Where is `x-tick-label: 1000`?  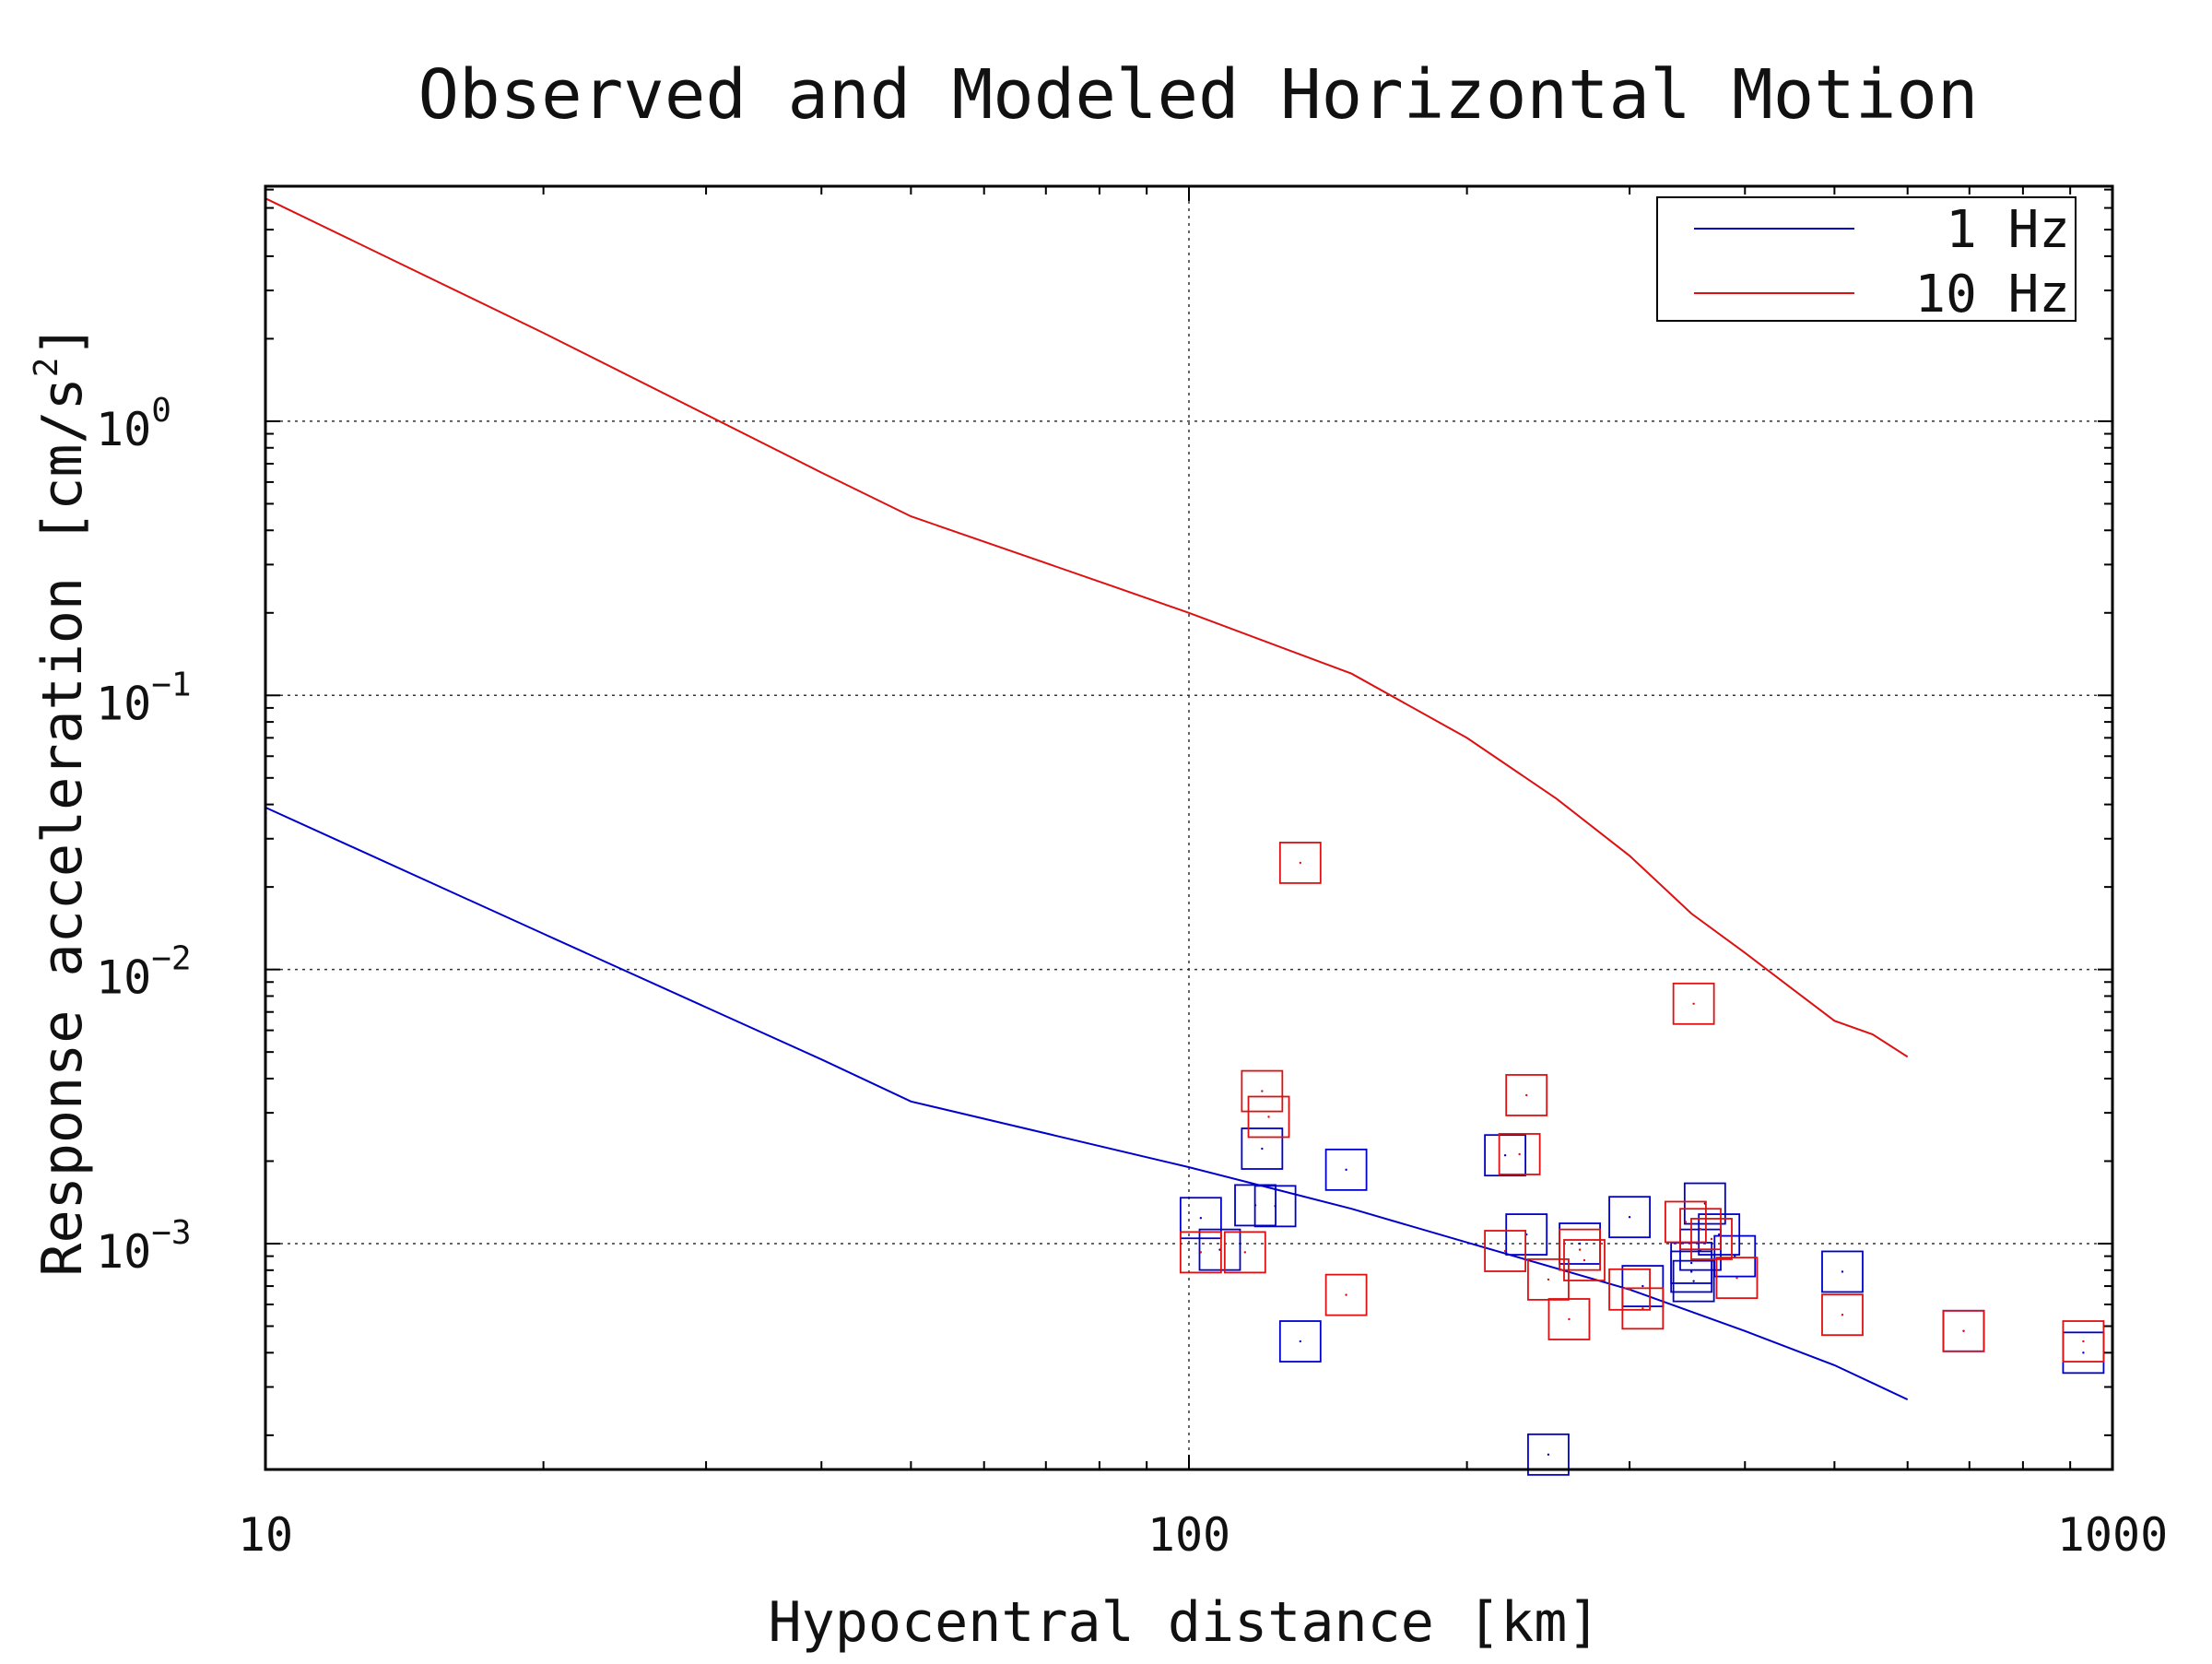
x-tick-label: 1000 is located at coordinates (2112, 1535).